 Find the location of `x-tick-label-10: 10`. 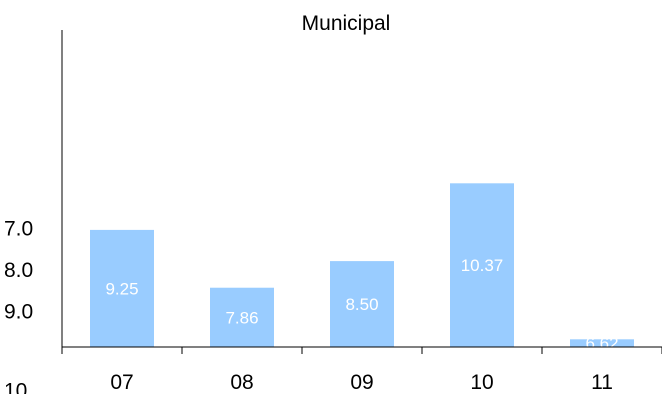

x-tick-label-10: 10 is located at coordinates (481, 382).